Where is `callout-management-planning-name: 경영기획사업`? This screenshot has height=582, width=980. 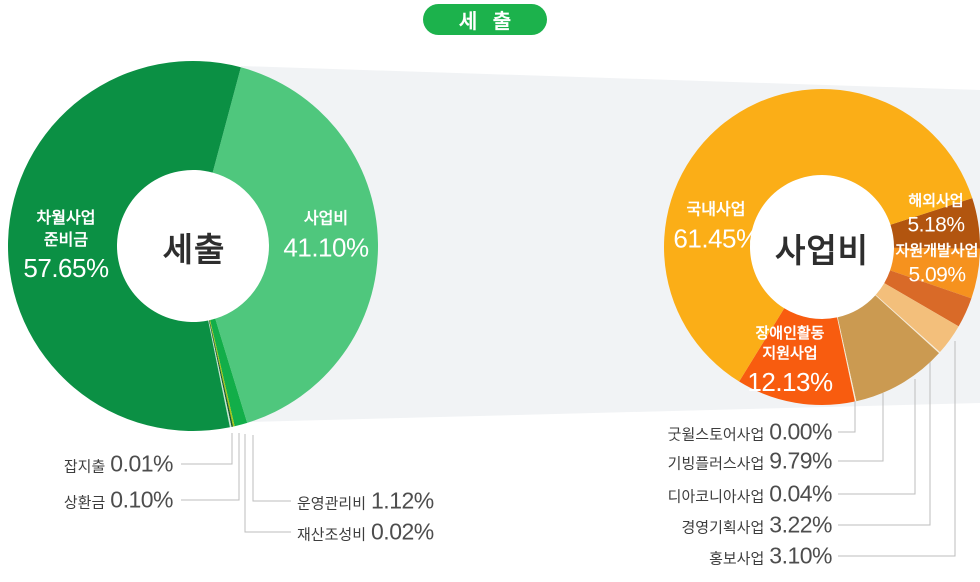
callout-management-planning-name: 경영기획사업 is located at coordinates (723, 528).